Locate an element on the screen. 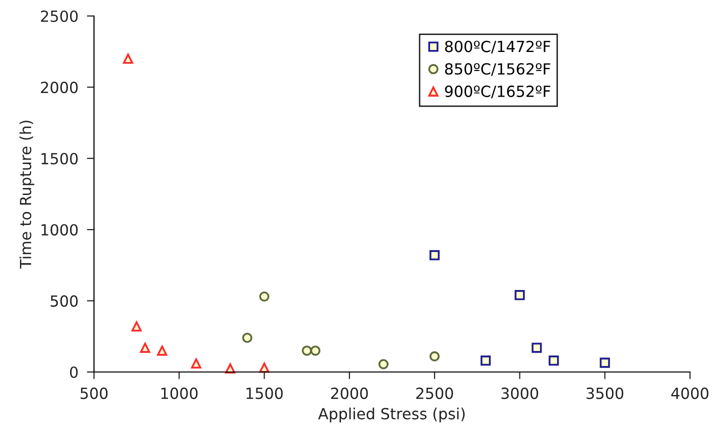 This screenshot has width=714, height=445. y-axis-title: Time to Rupture (h) is located at coordinates (27, 194).